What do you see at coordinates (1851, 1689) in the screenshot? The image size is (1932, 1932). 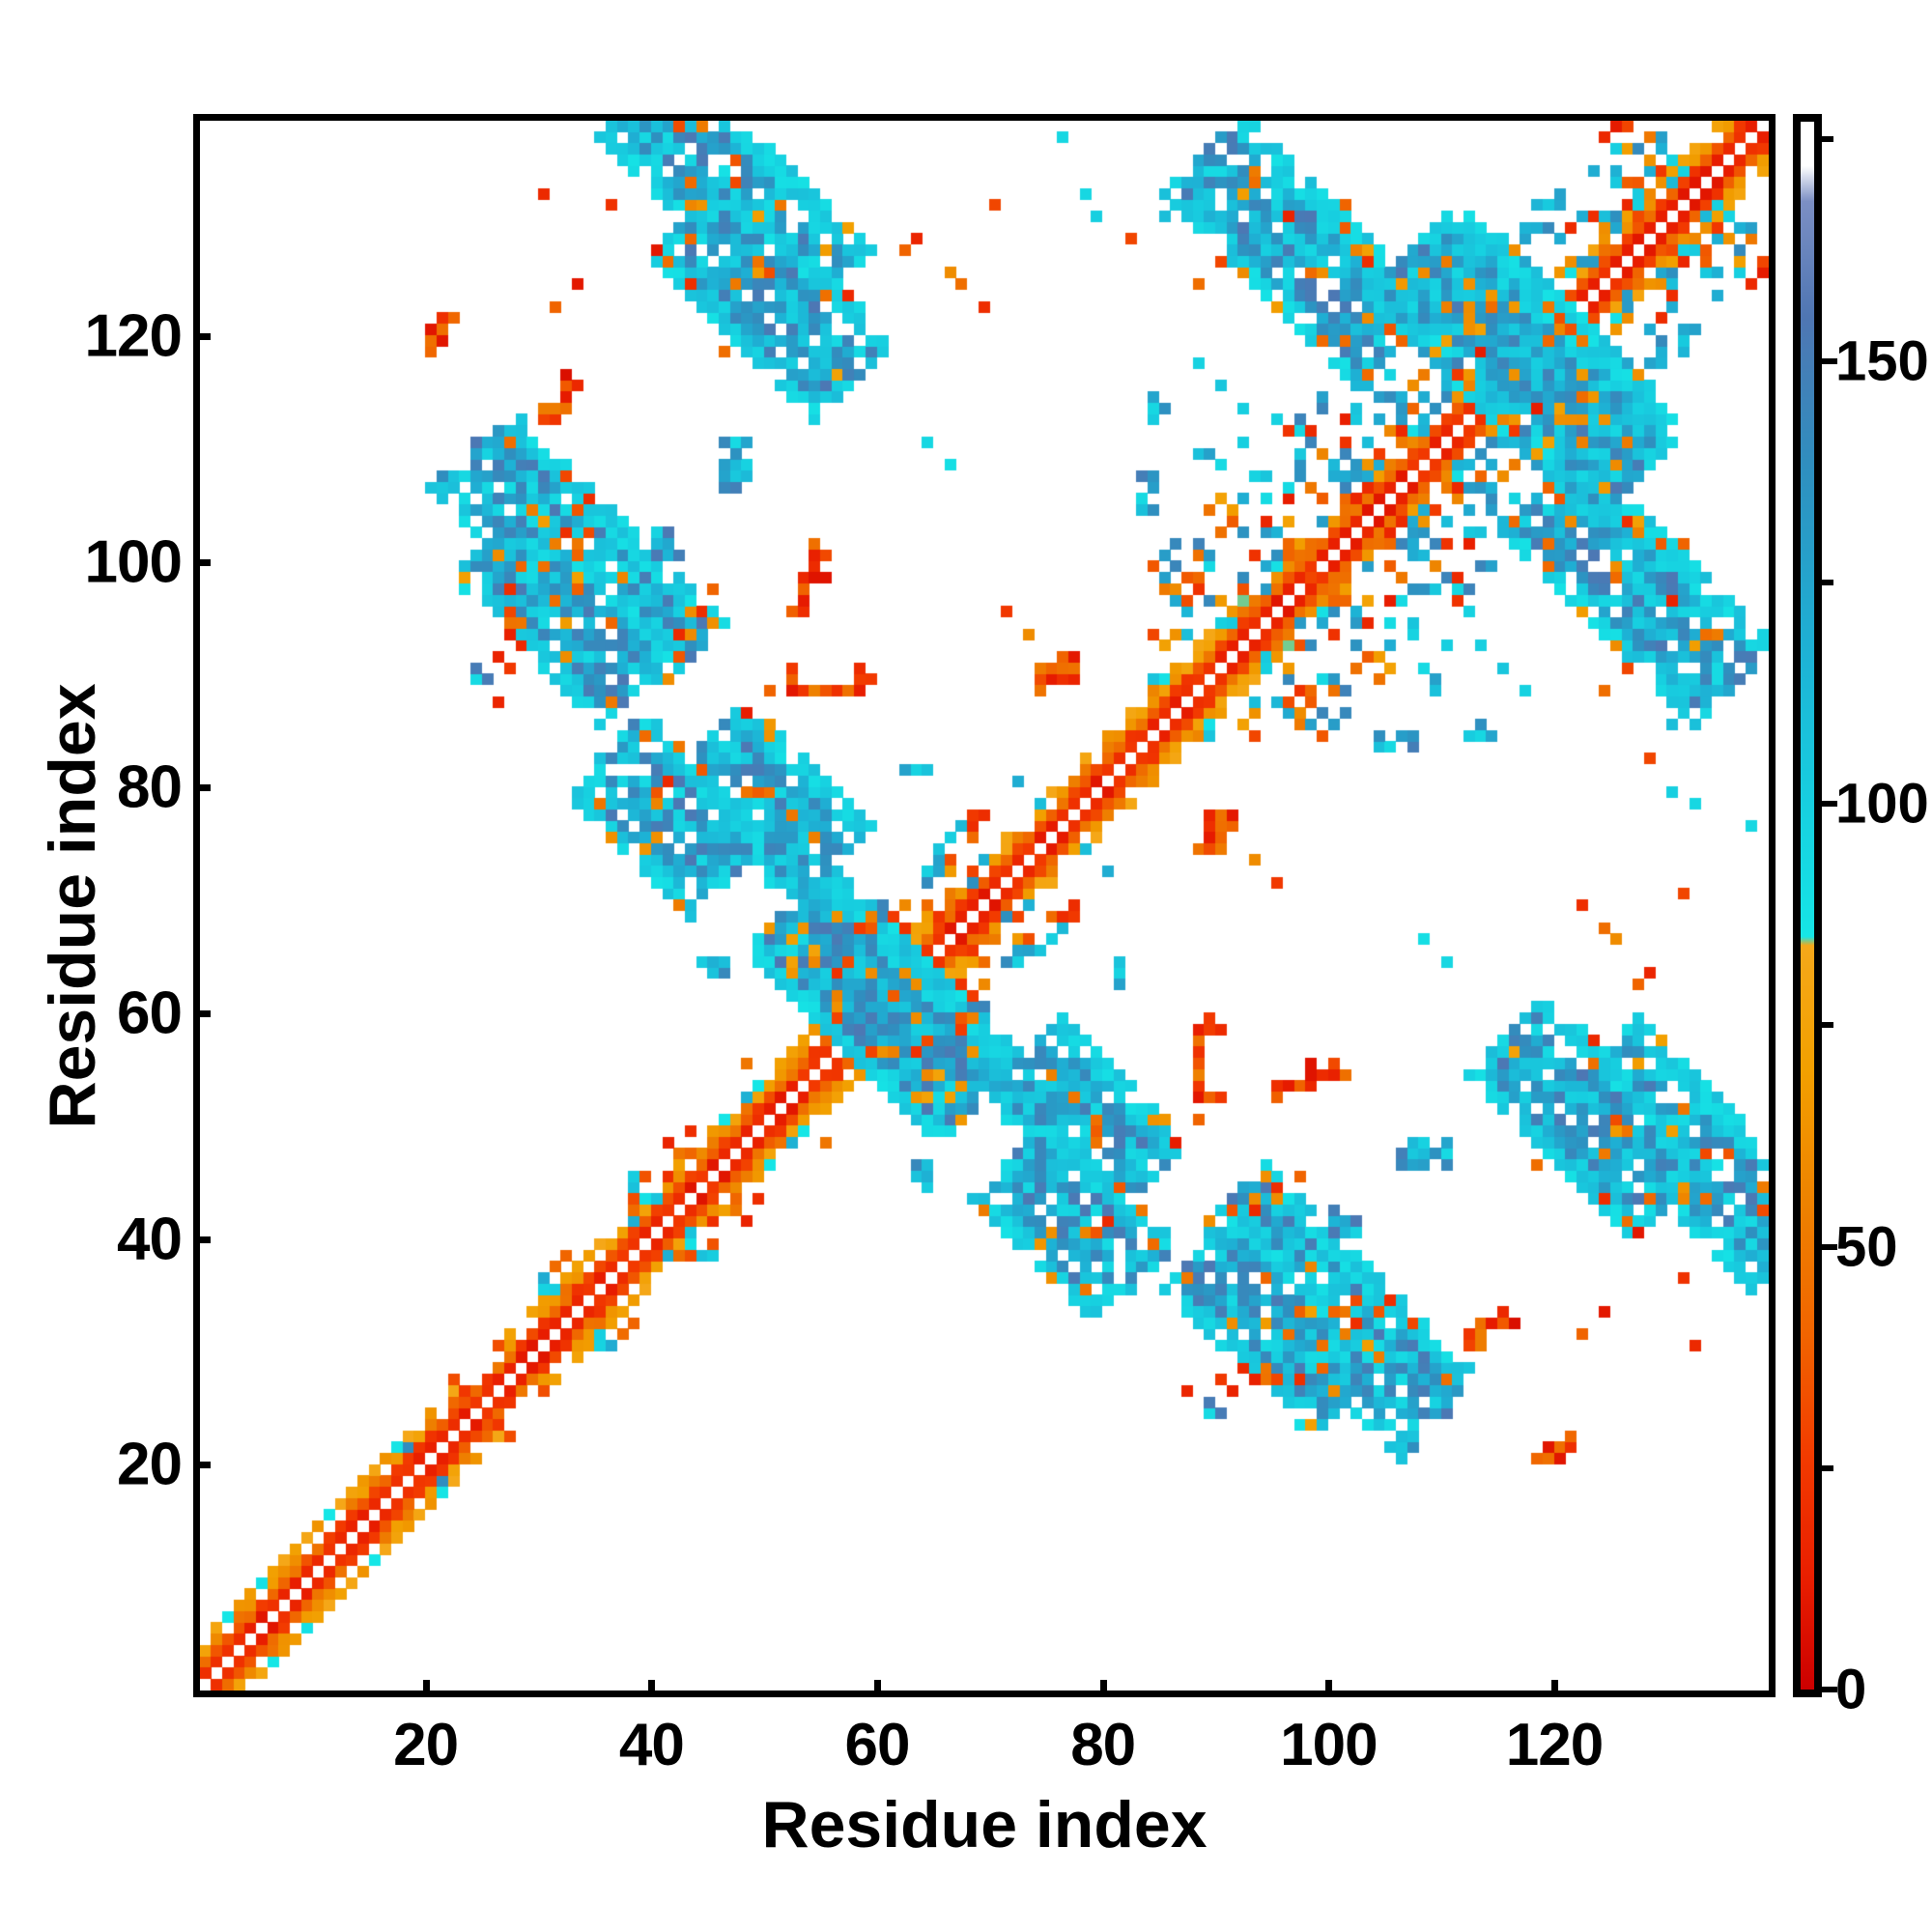 I see `colorbar-label-0: 0` at bounding box center [1851, 1689].